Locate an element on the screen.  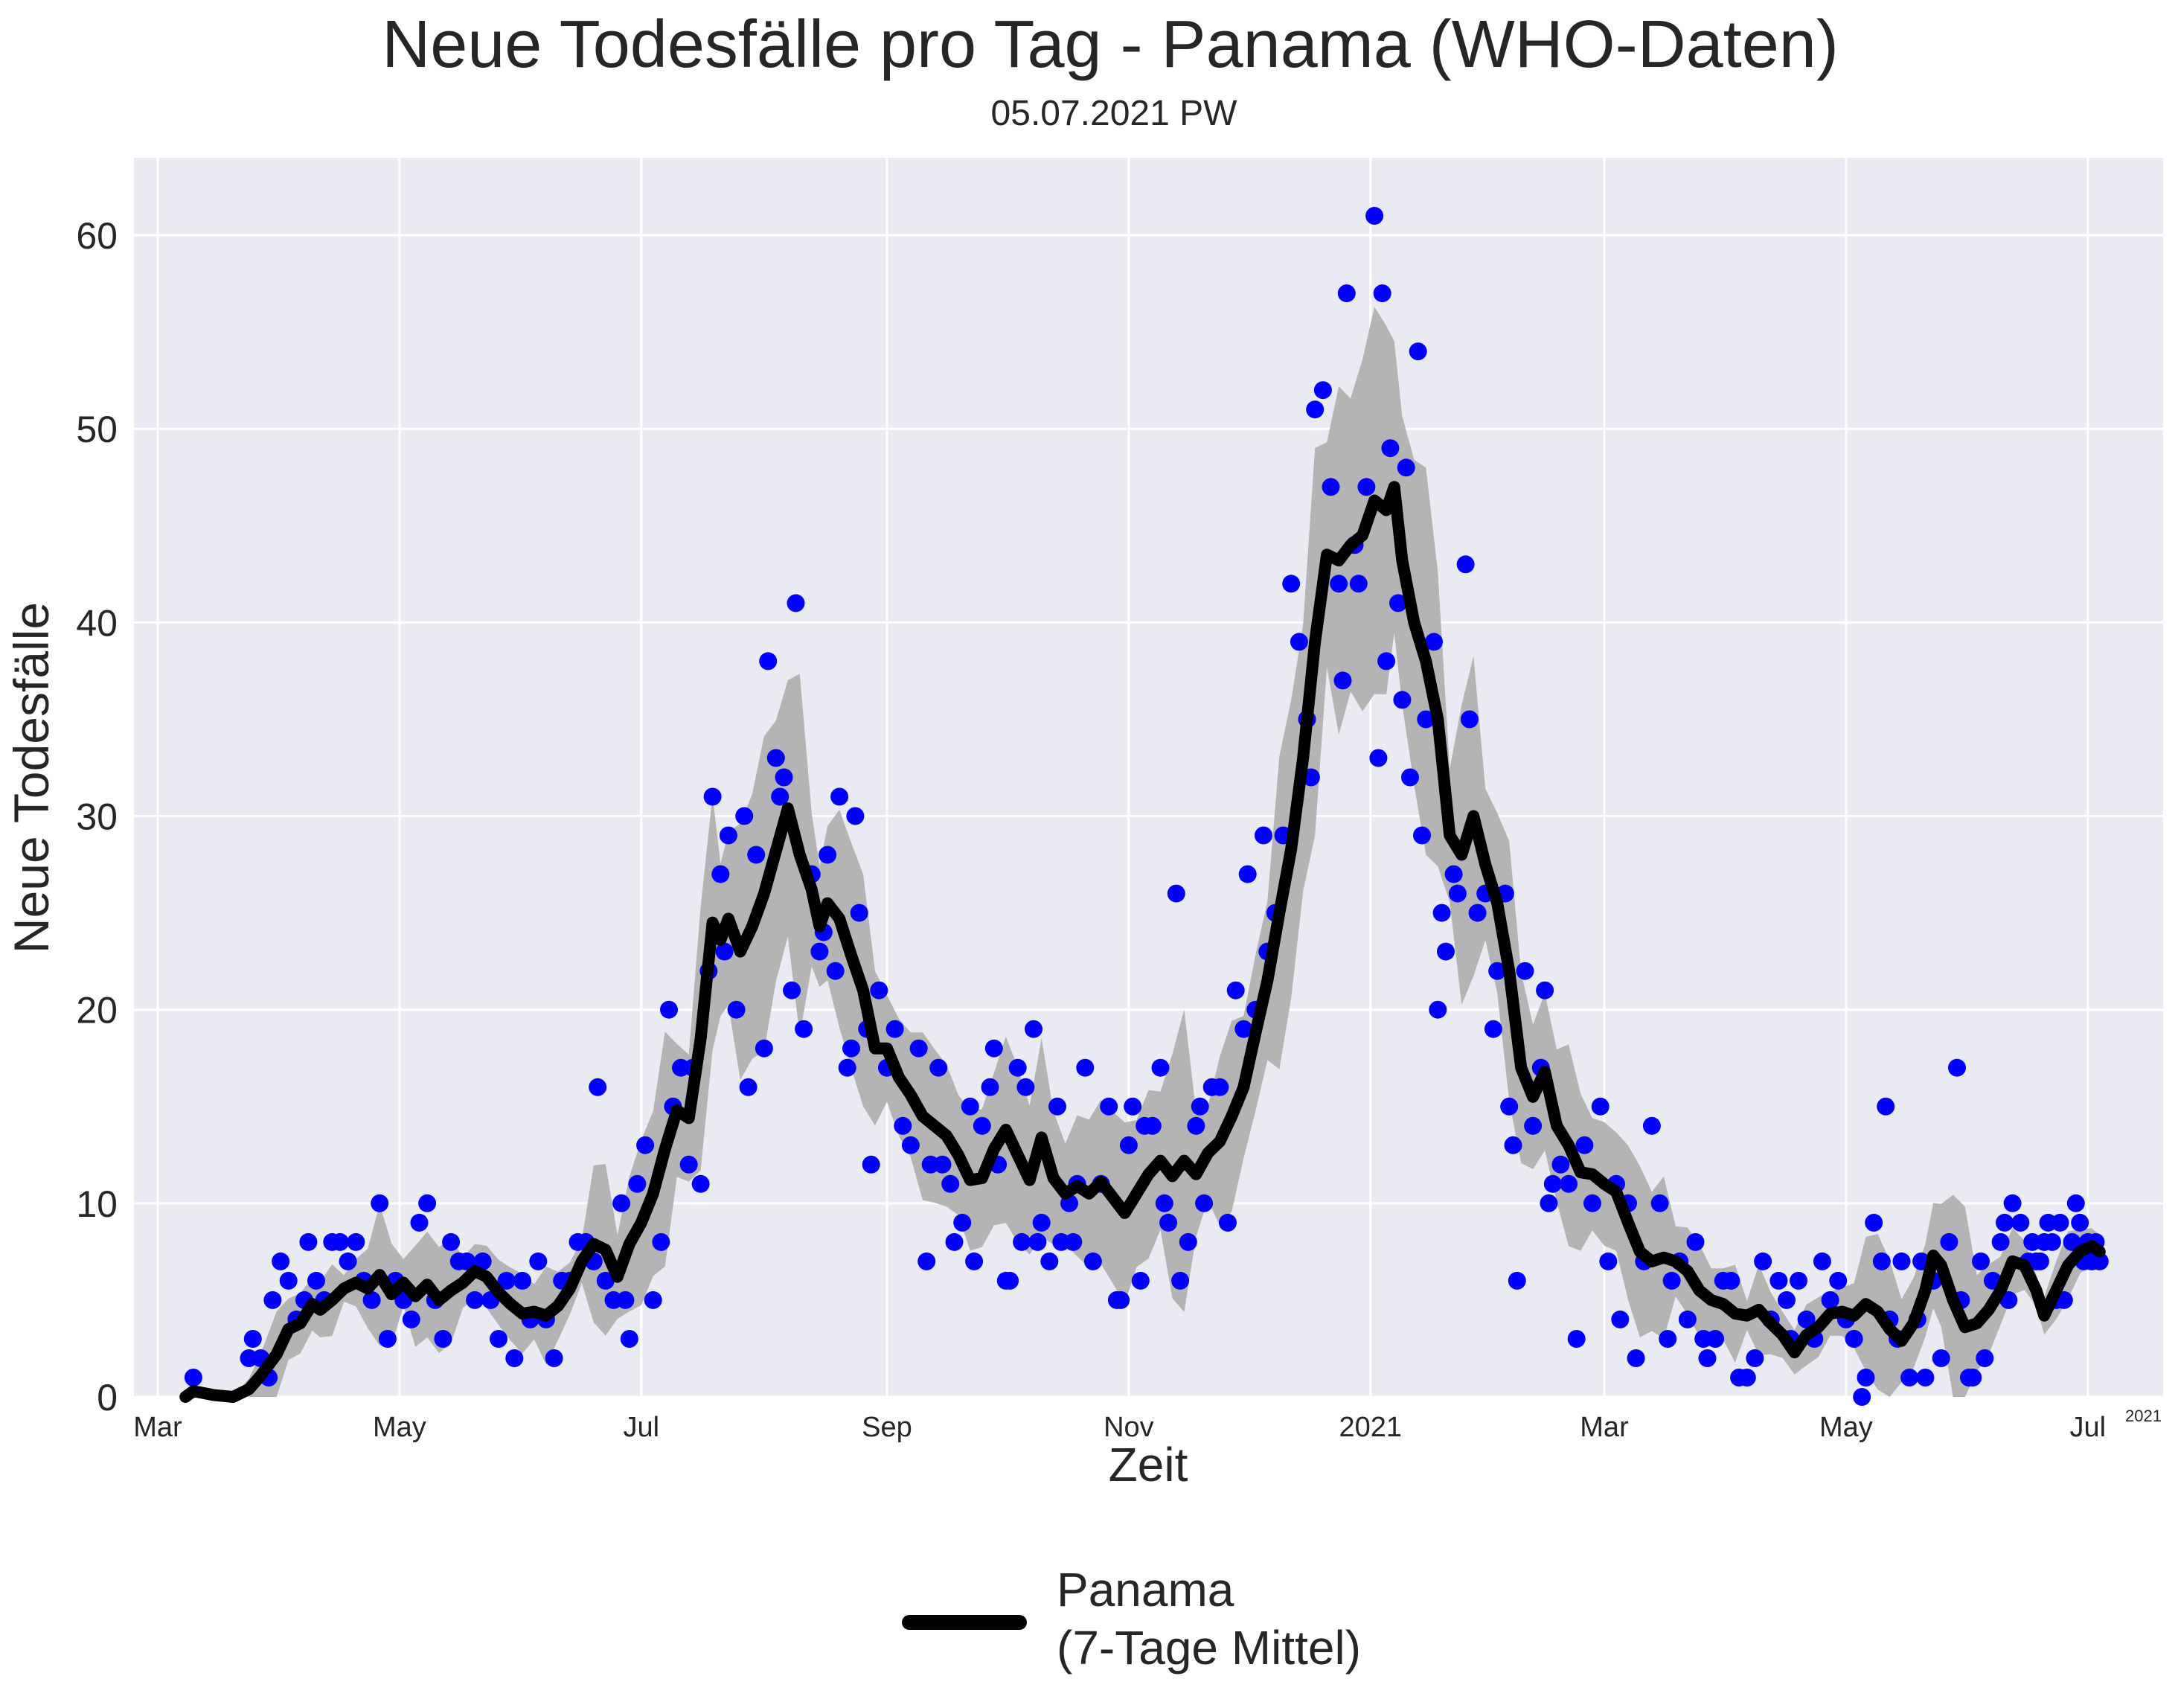
x-axis-label: Zeit is located at coordinates (1148, 1464).